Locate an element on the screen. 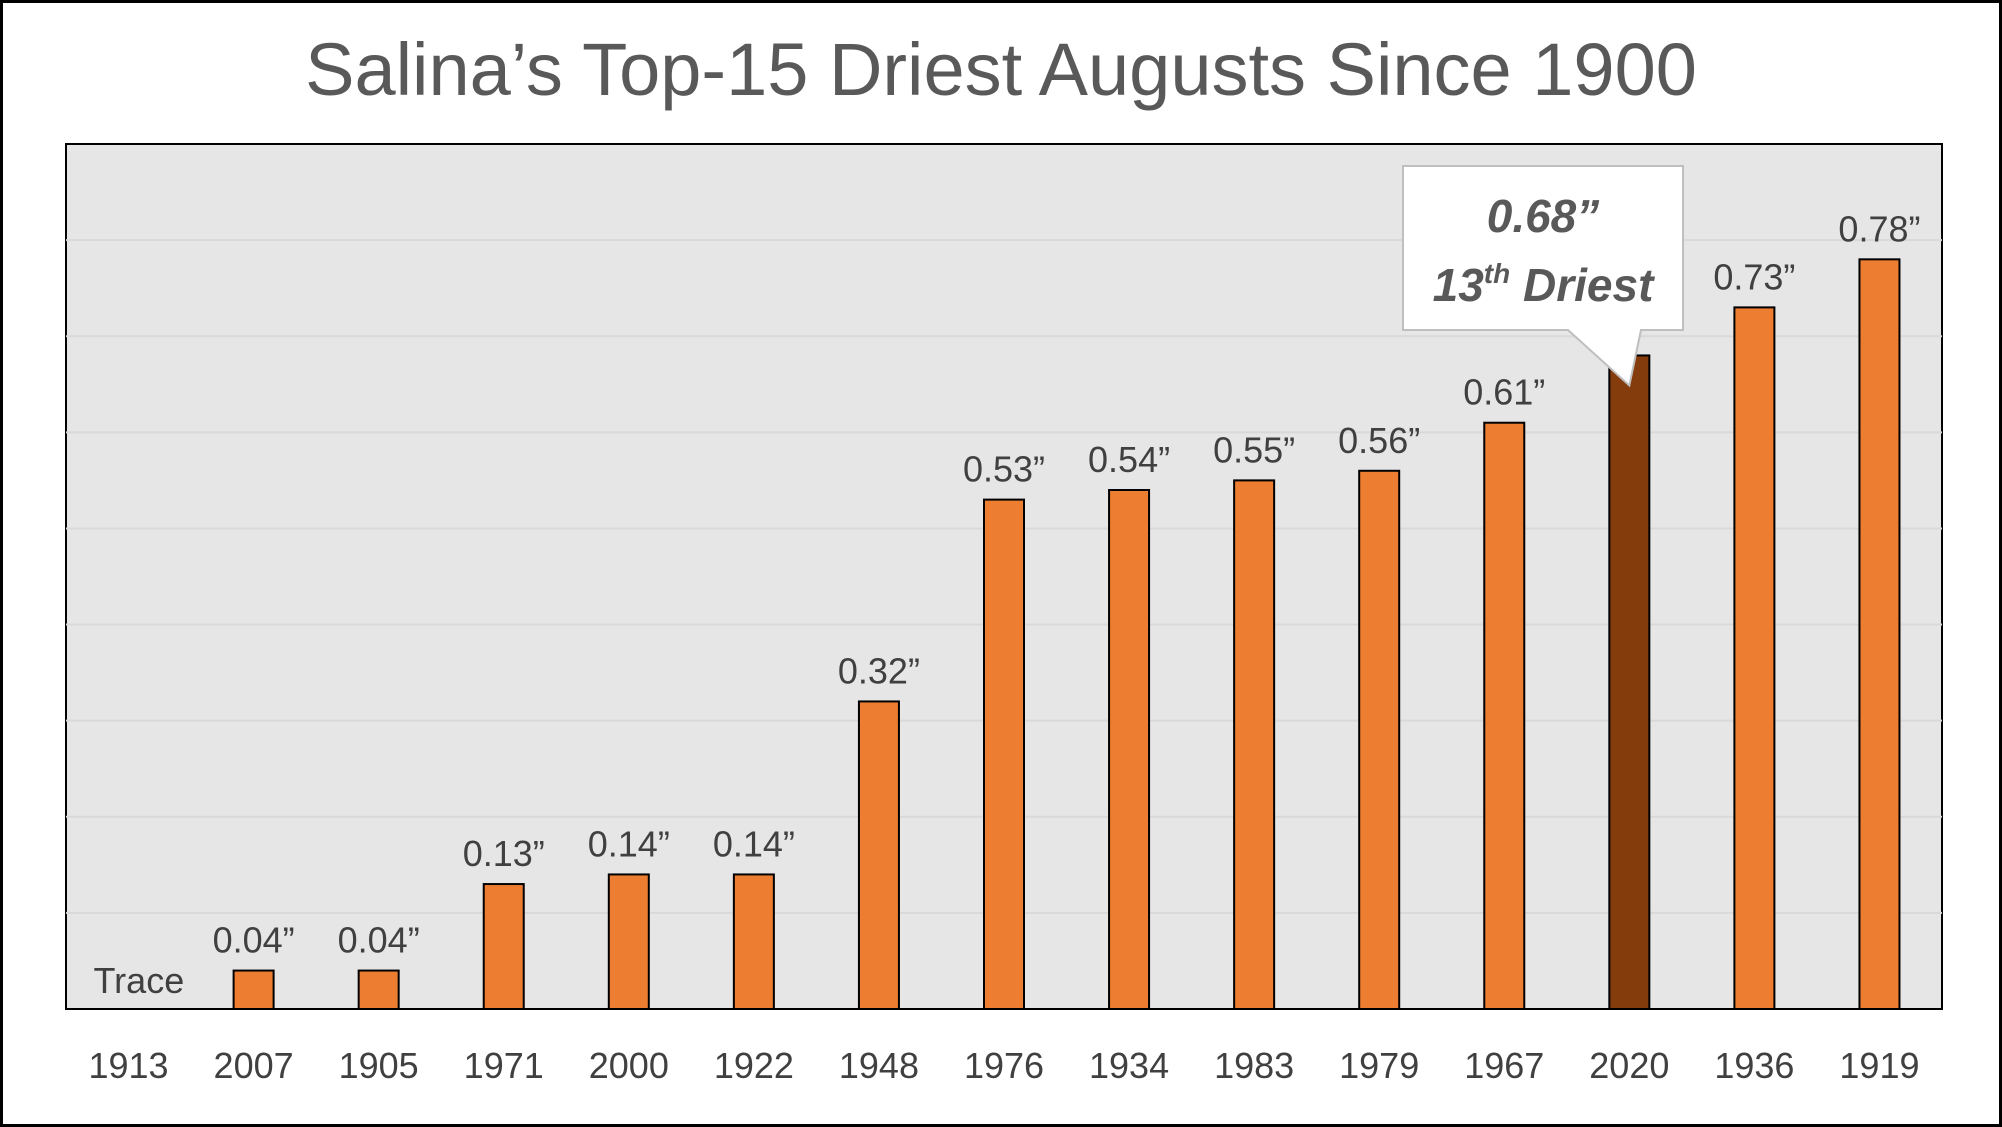  x-tick-label-1976: 1976 is located at coordinates (1004, 1065).